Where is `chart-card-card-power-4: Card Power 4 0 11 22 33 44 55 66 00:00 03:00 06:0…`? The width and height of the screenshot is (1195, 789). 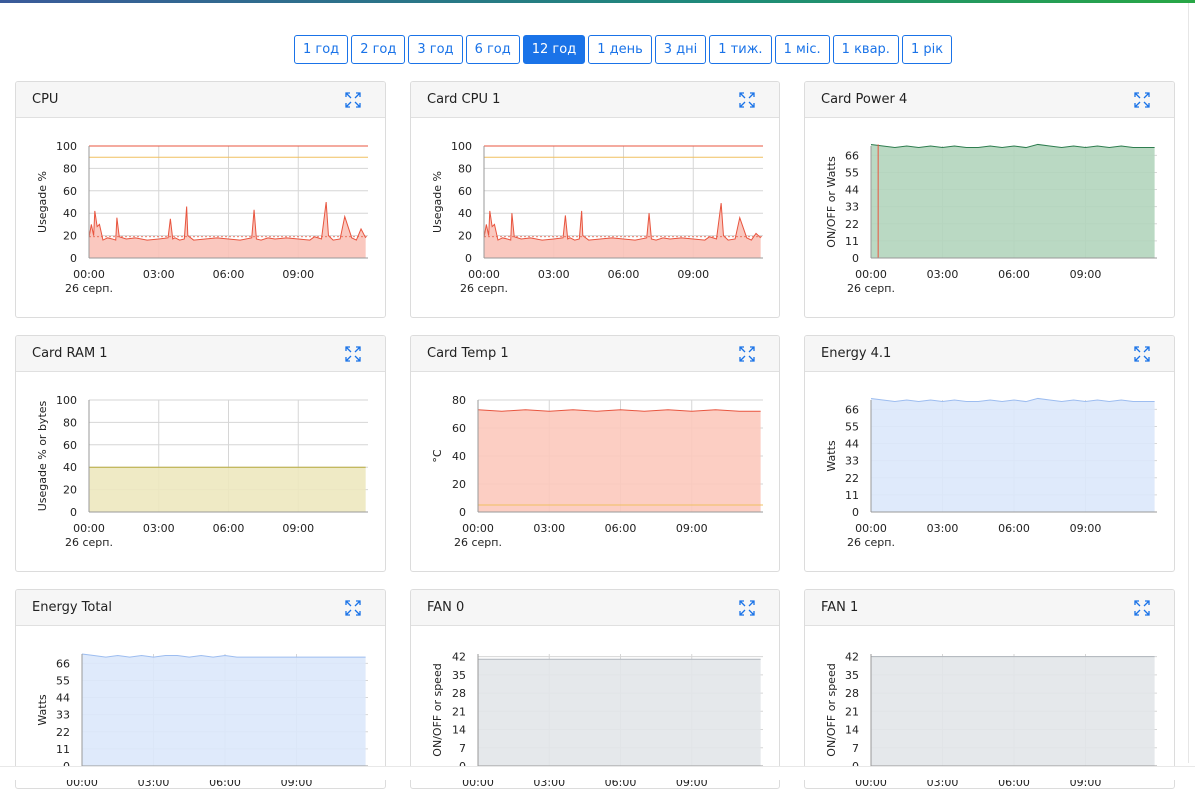 chart-card-card-power-4: Card Power 4 0 11 22 33 44 55 66 00:00 03:00 06:0… is located at coordinates (989, 199).